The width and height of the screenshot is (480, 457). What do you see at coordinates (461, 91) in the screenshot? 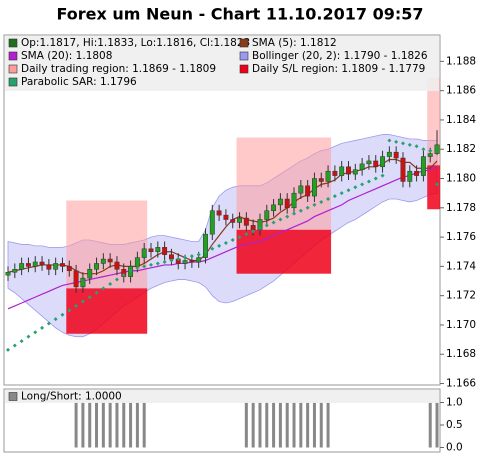
I see `y-tick-label: 1.186` at bounding box center [461, 91].